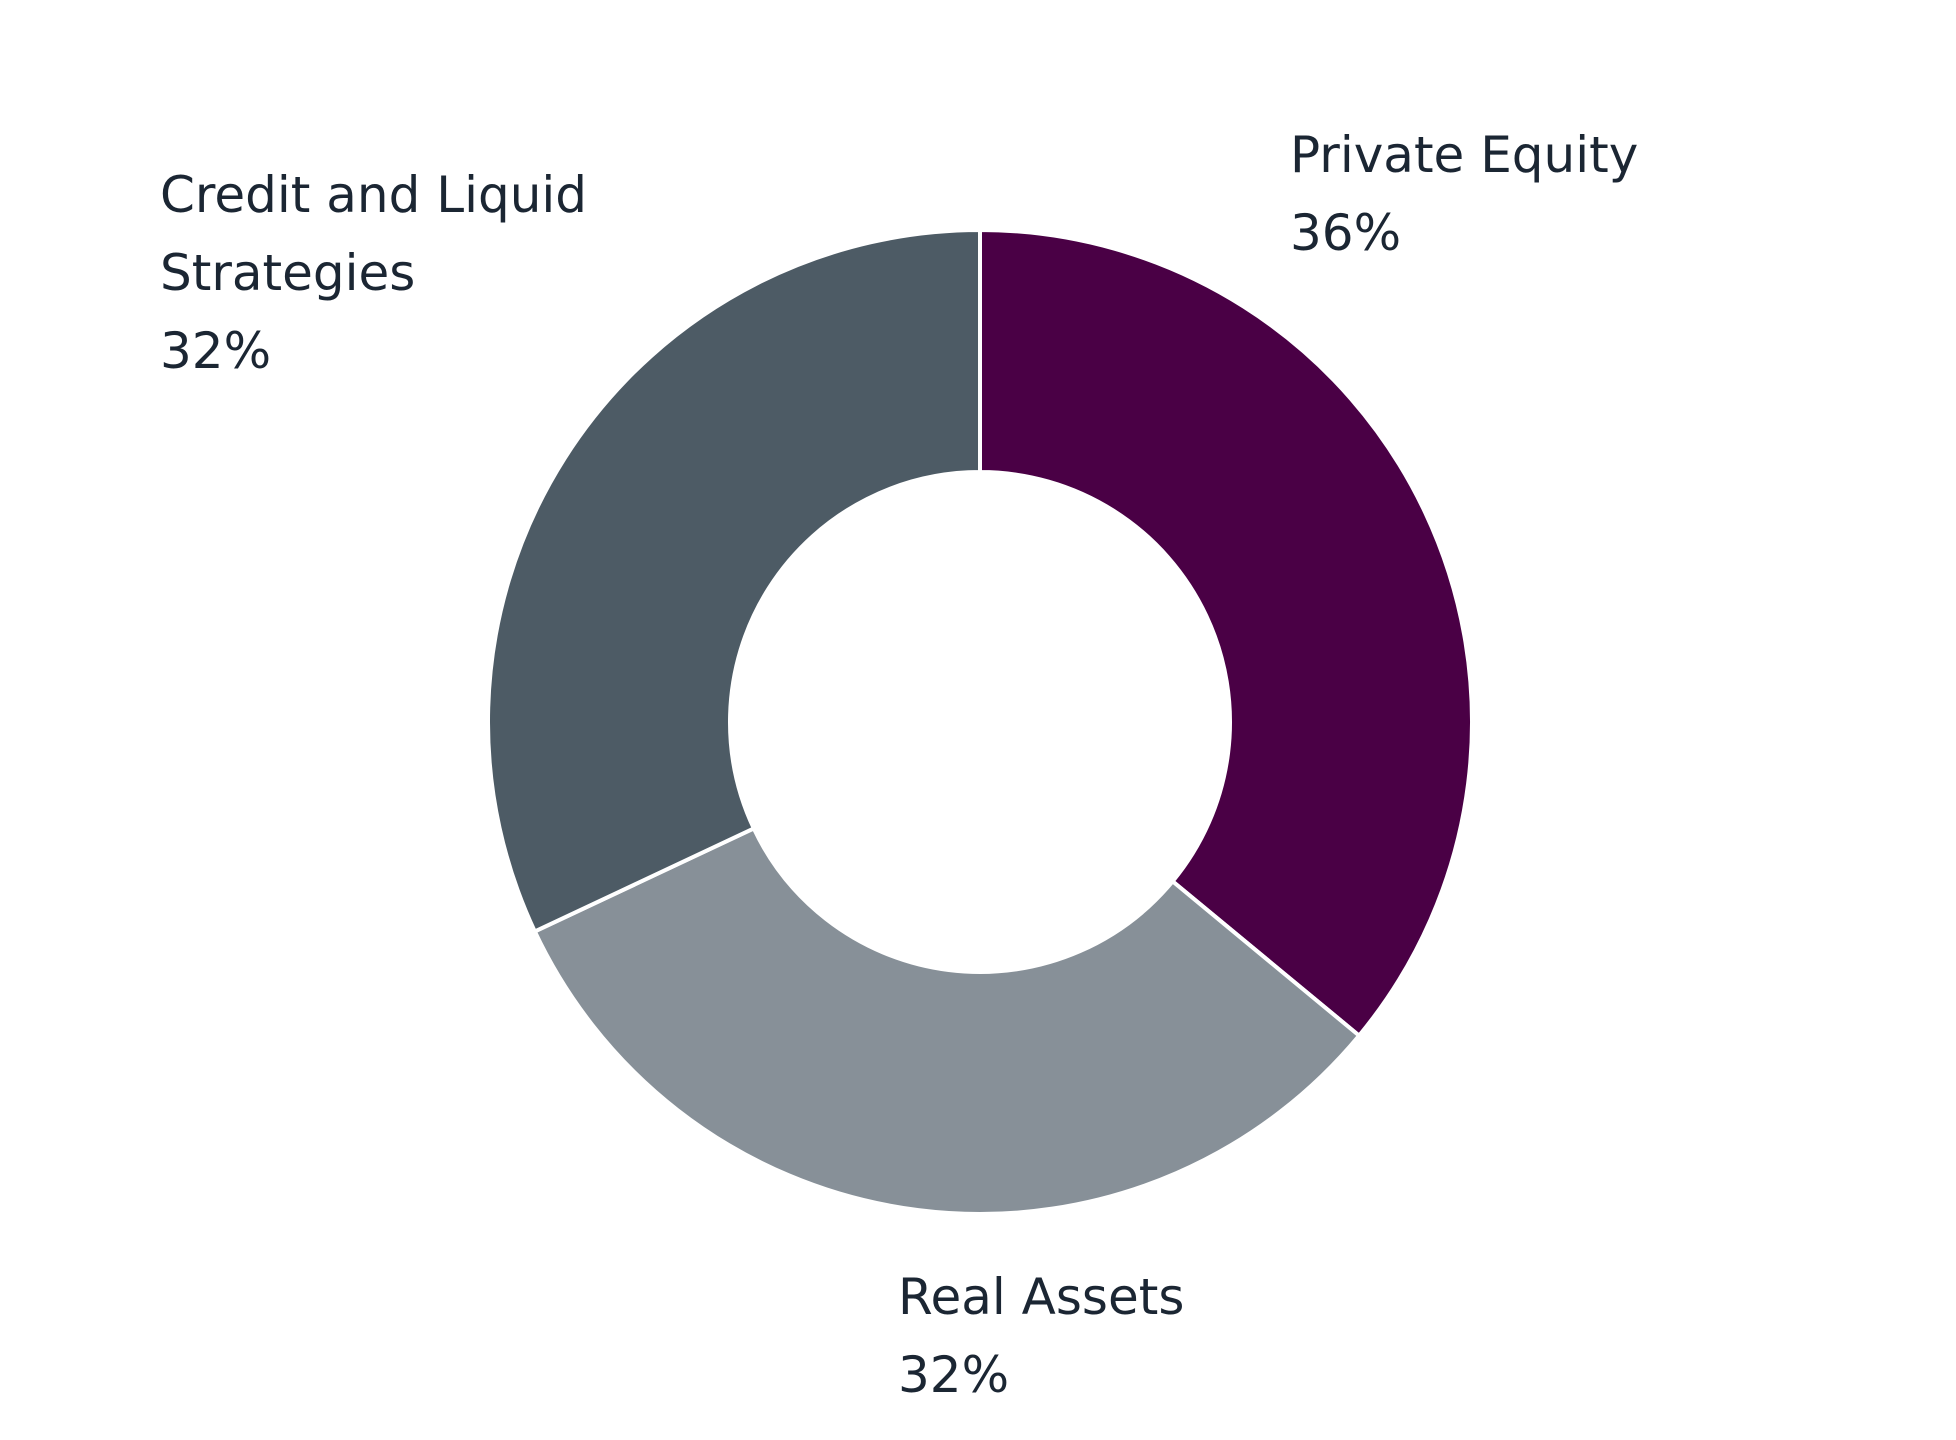 The image size is (1956, 1440). What do you see at coordinates (947, 1020) in the screenshot?
I see `slice-real-assets` at bounding box center [947, 1020].